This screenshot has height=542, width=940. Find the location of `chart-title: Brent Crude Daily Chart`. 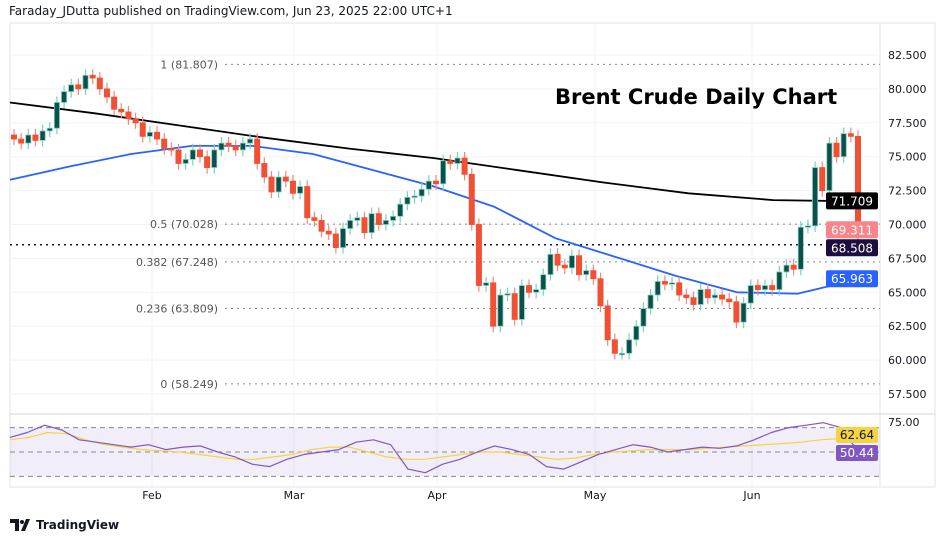

chart-title: Brent Crude Daily Chart is located at coordinates (696, 97).